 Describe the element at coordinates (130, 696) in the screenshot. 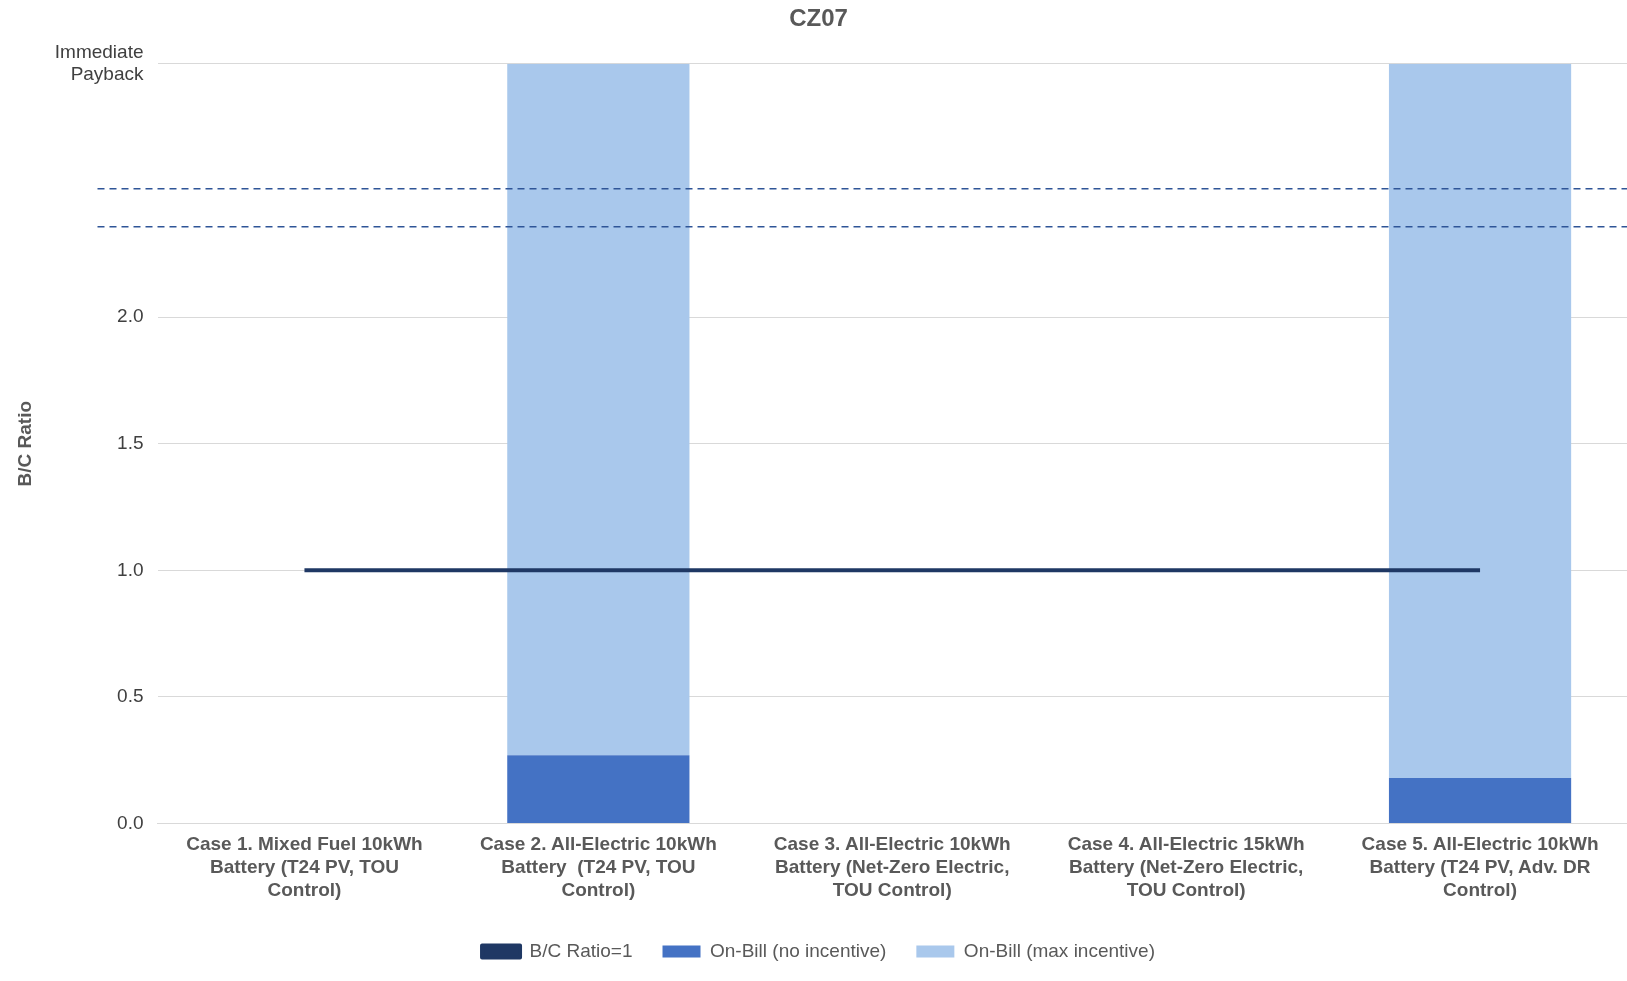

I see `y-tick-label: 0.5` at that location.